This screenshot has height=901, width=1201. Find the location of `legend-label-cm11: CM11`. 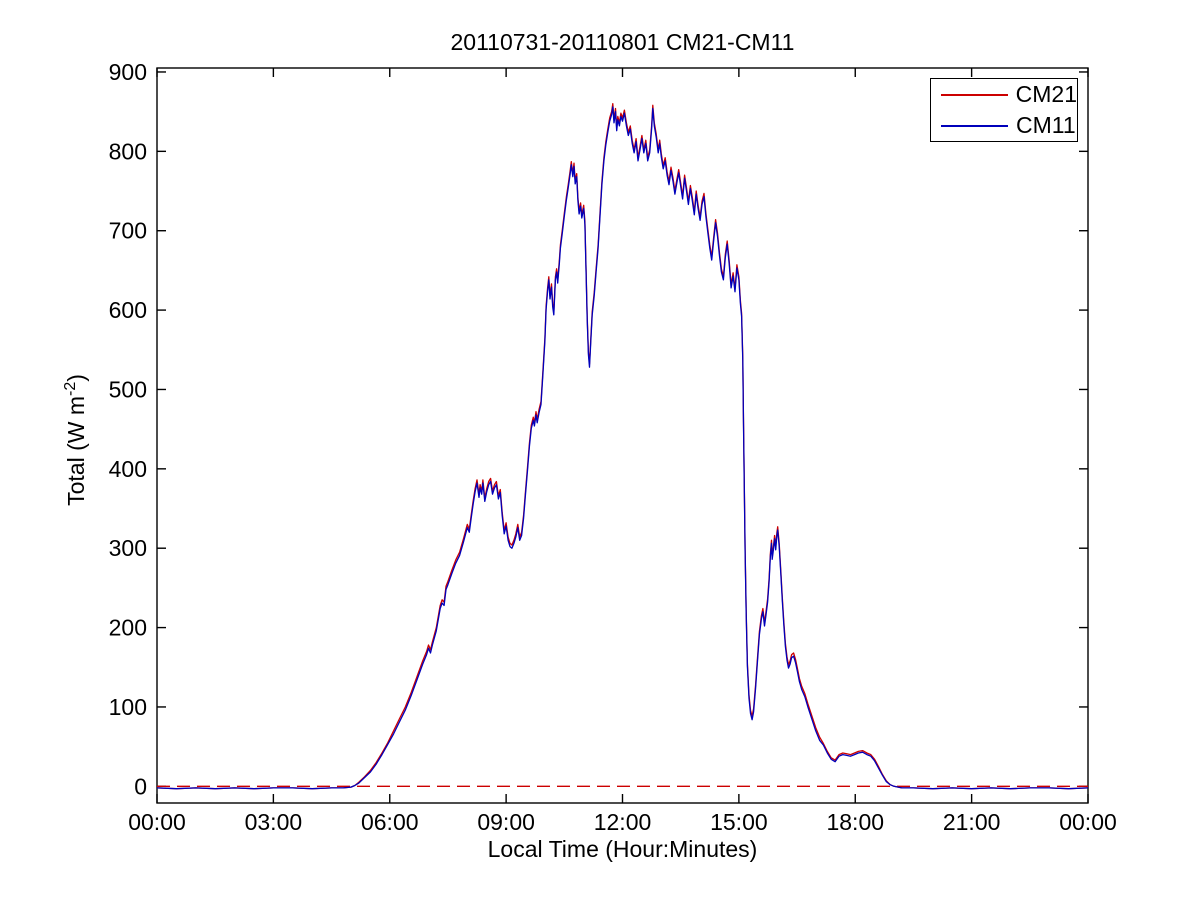

legend-label-cm11: CM11 is located at coordinates (1046, 125).